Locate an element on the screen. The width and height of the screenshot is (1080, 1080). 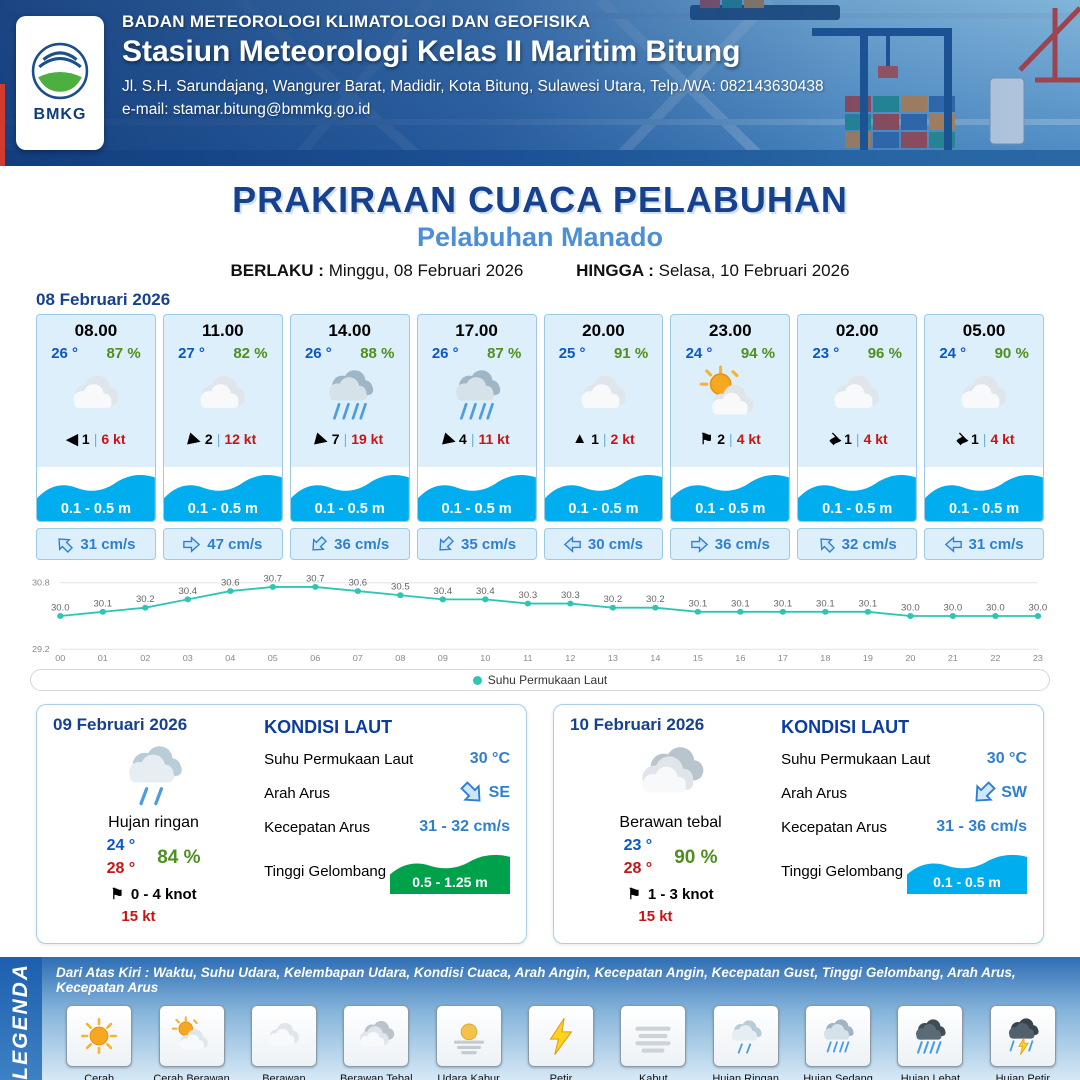
legend-item-label: Hujan Sedang is located at coordinates (838, 1076).